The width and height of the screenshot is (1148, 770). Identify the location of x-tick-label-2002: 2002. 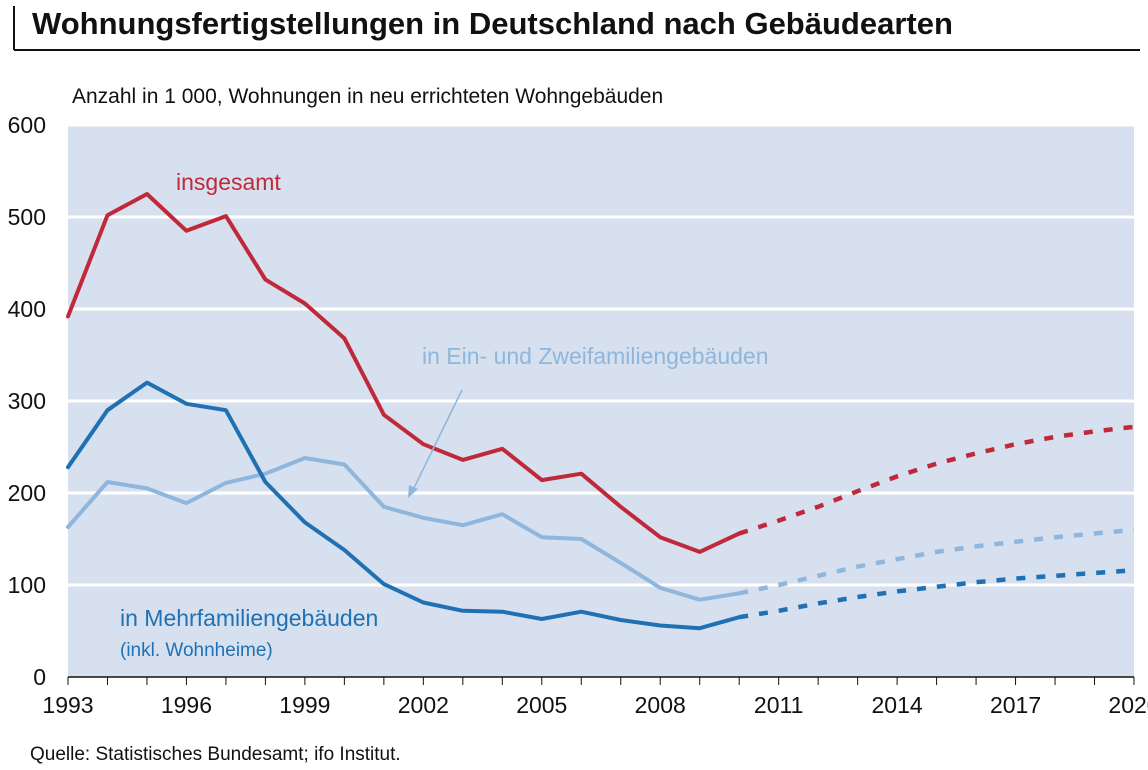
(423, 705).